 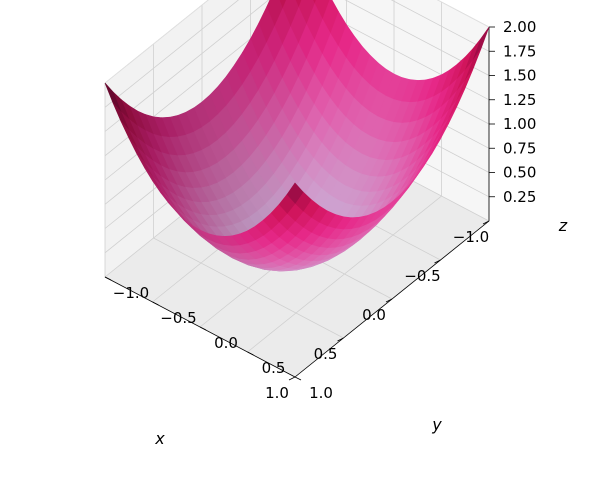 What do you see at coordinates (326, 354) in the screenshot?
I see `x-tick-label: 0.5` at bounding box center [326, 354].